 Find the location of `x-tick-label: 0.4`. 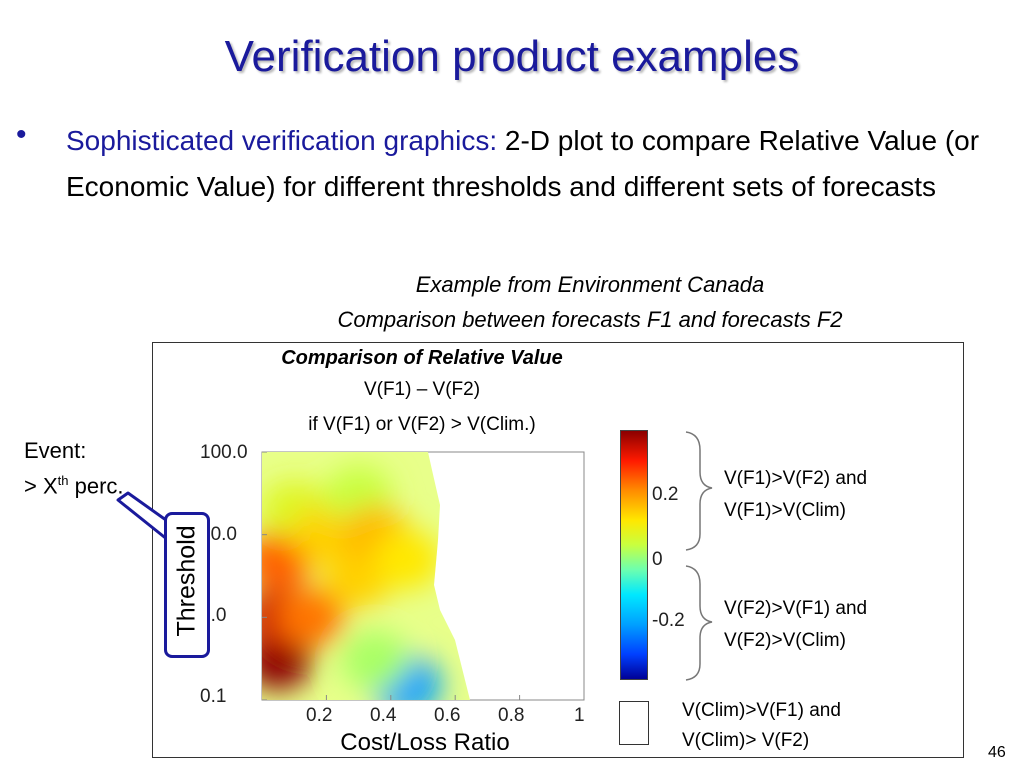

x-tick-label: 0.4 is located at coordinates (383, 715).